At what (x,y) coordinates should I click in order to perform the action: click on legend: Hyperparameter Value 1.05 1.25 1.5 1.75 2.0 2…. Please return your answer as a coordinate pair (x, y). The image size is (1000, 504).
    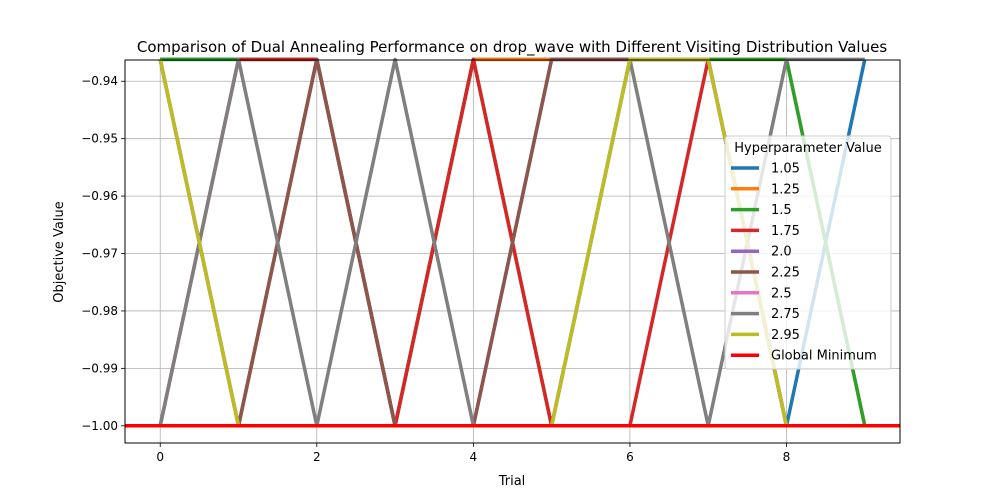
    Looking at the image, I should click on (808, 252).